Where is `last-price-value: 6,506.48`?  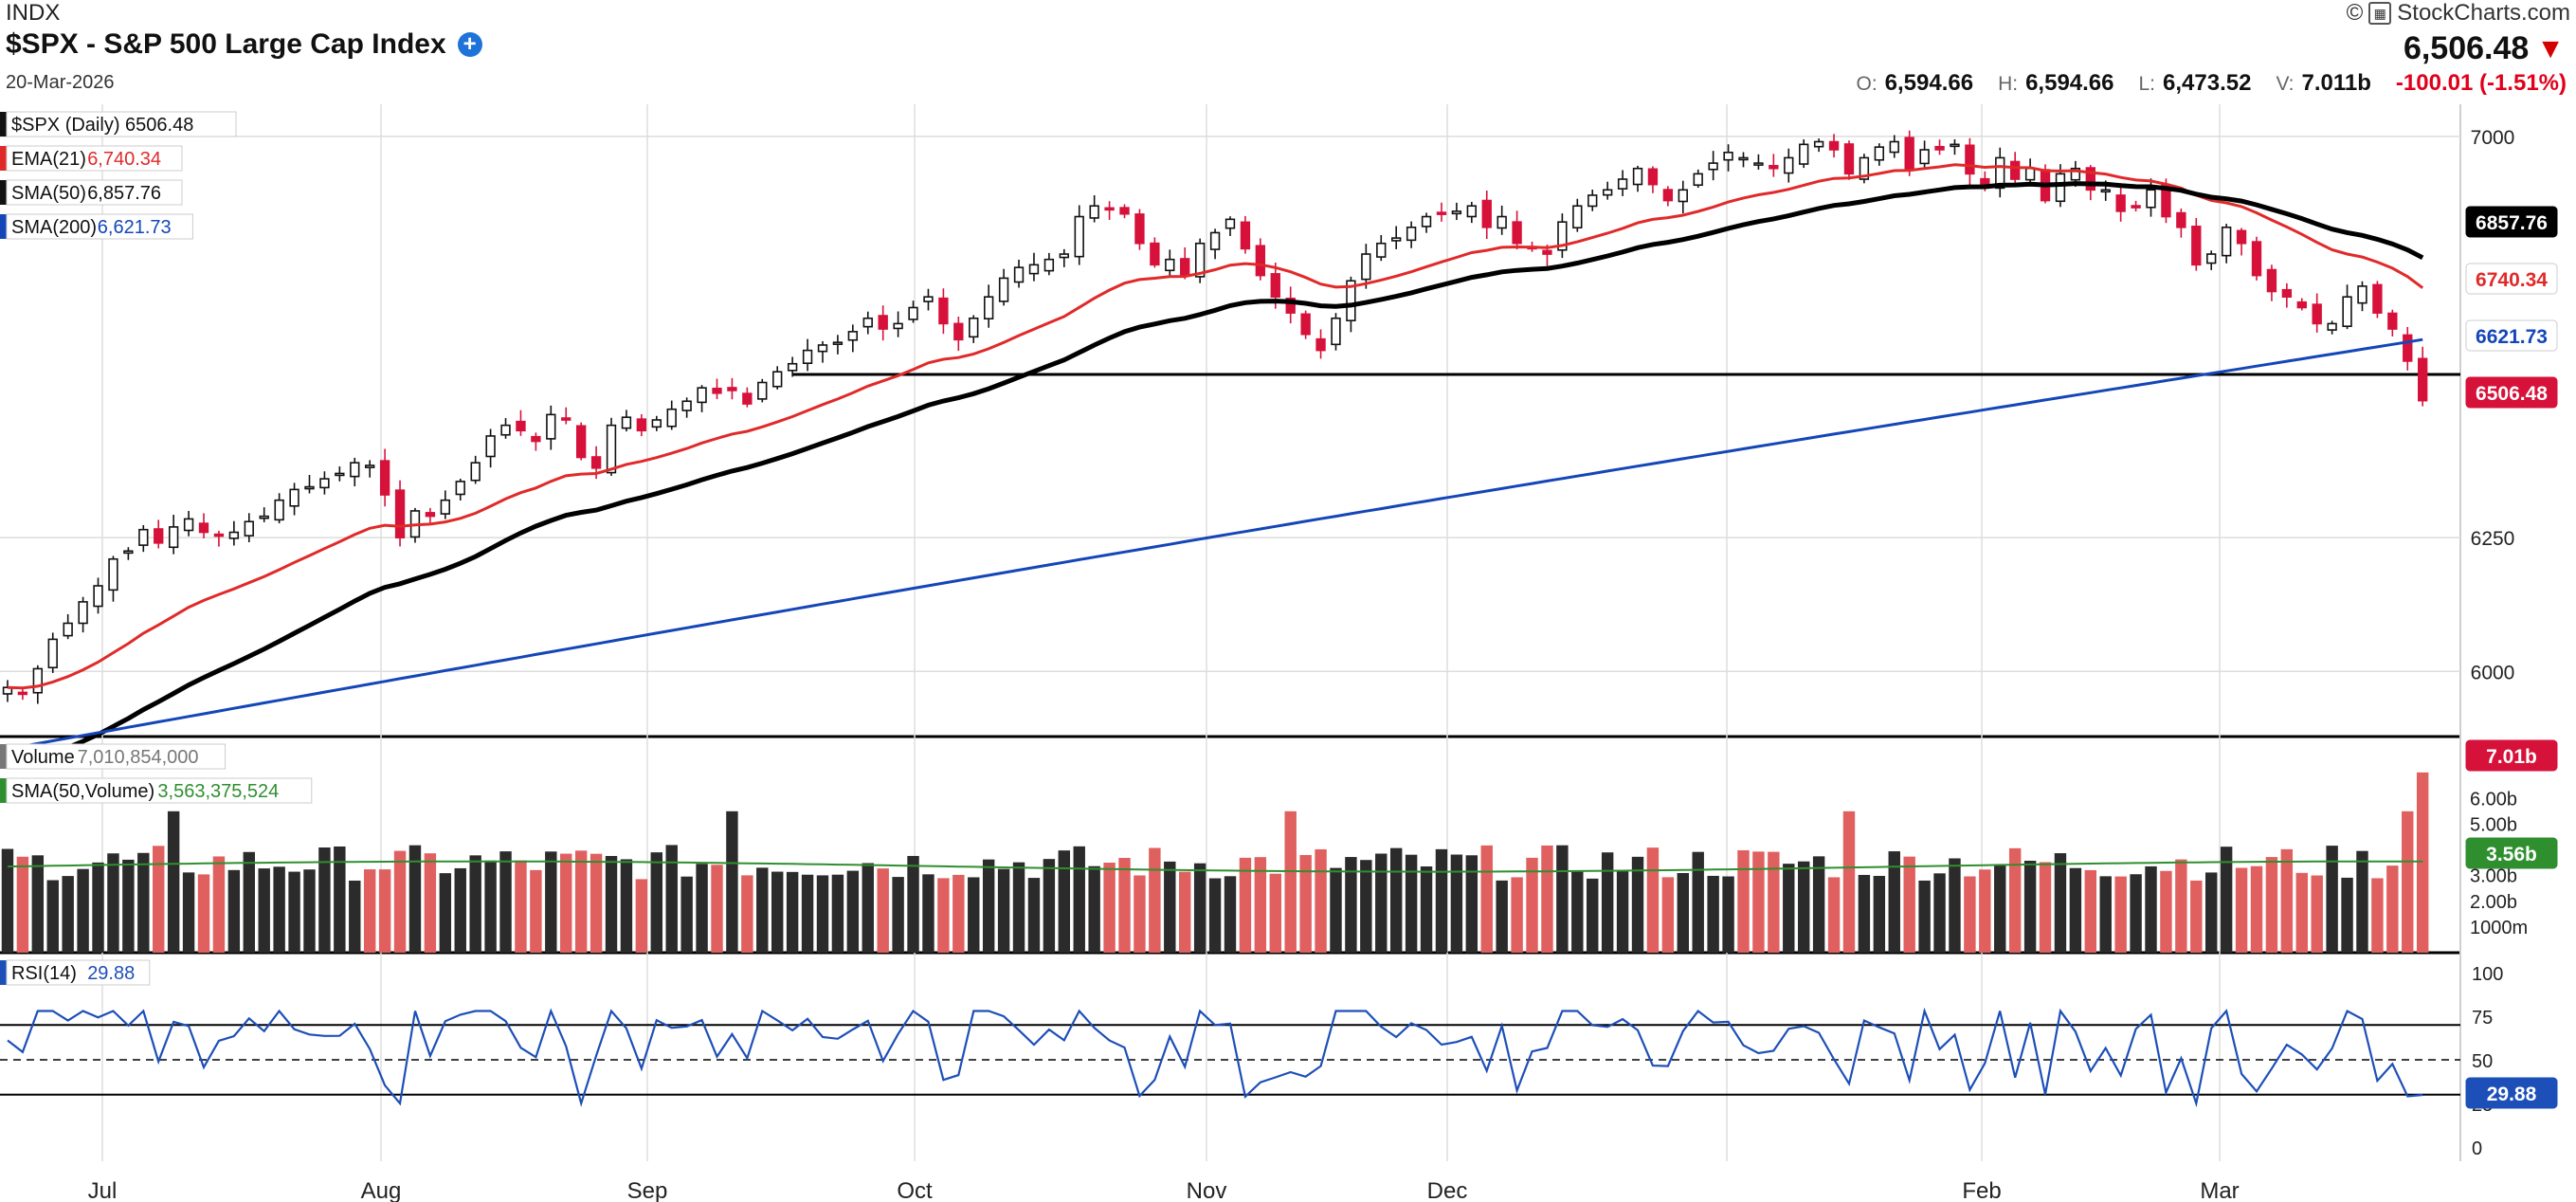 last-price-value: 6,506.48 is located at coordinates (2466, 48).